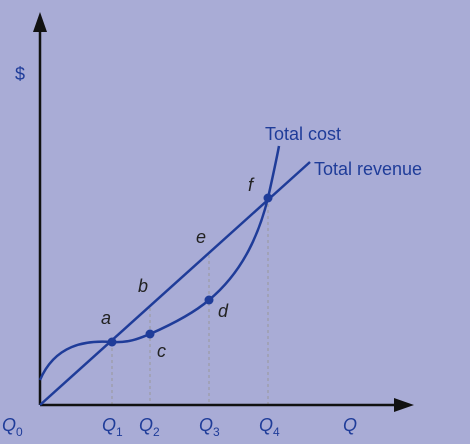 The width and height of the screenshot is (470, 444). What do you see at coordinates (201, 237) in the screenshot?
I see `point-label: e` at bounding box center [201, 237].